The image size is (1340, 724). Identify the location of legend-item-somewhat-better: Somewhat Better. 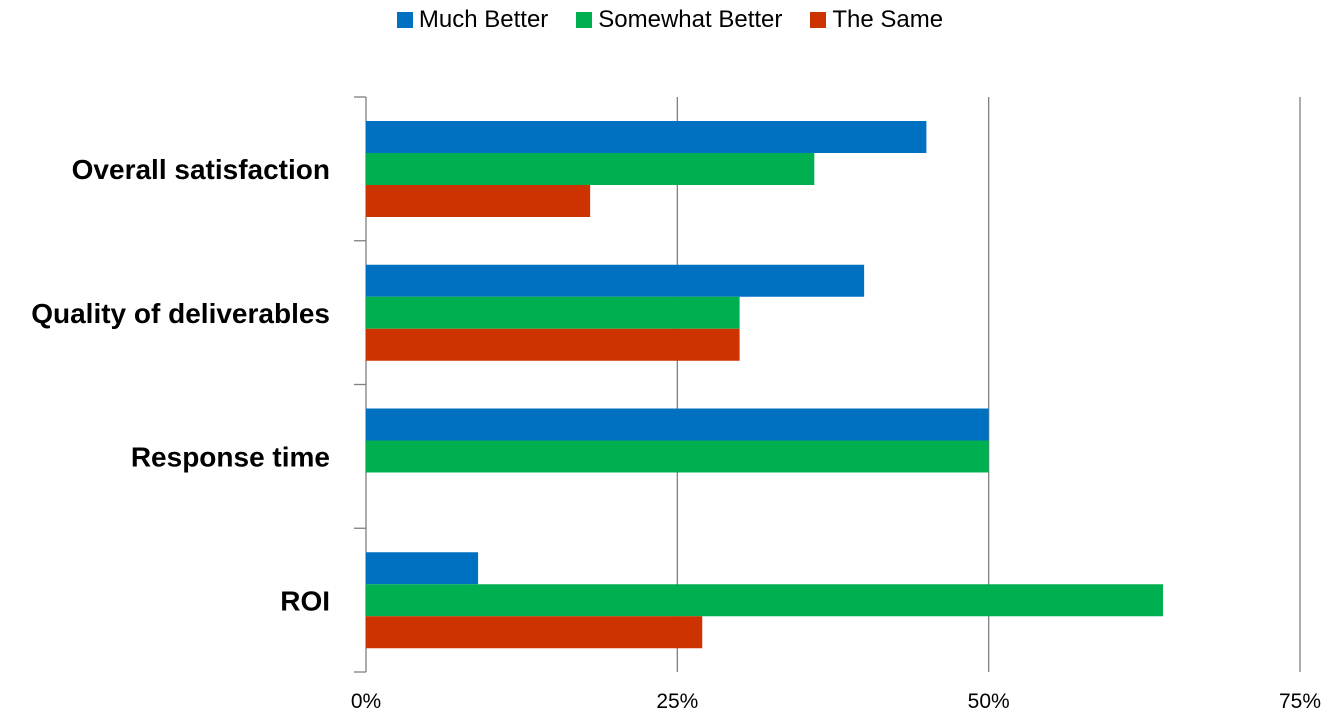
(679, 20).